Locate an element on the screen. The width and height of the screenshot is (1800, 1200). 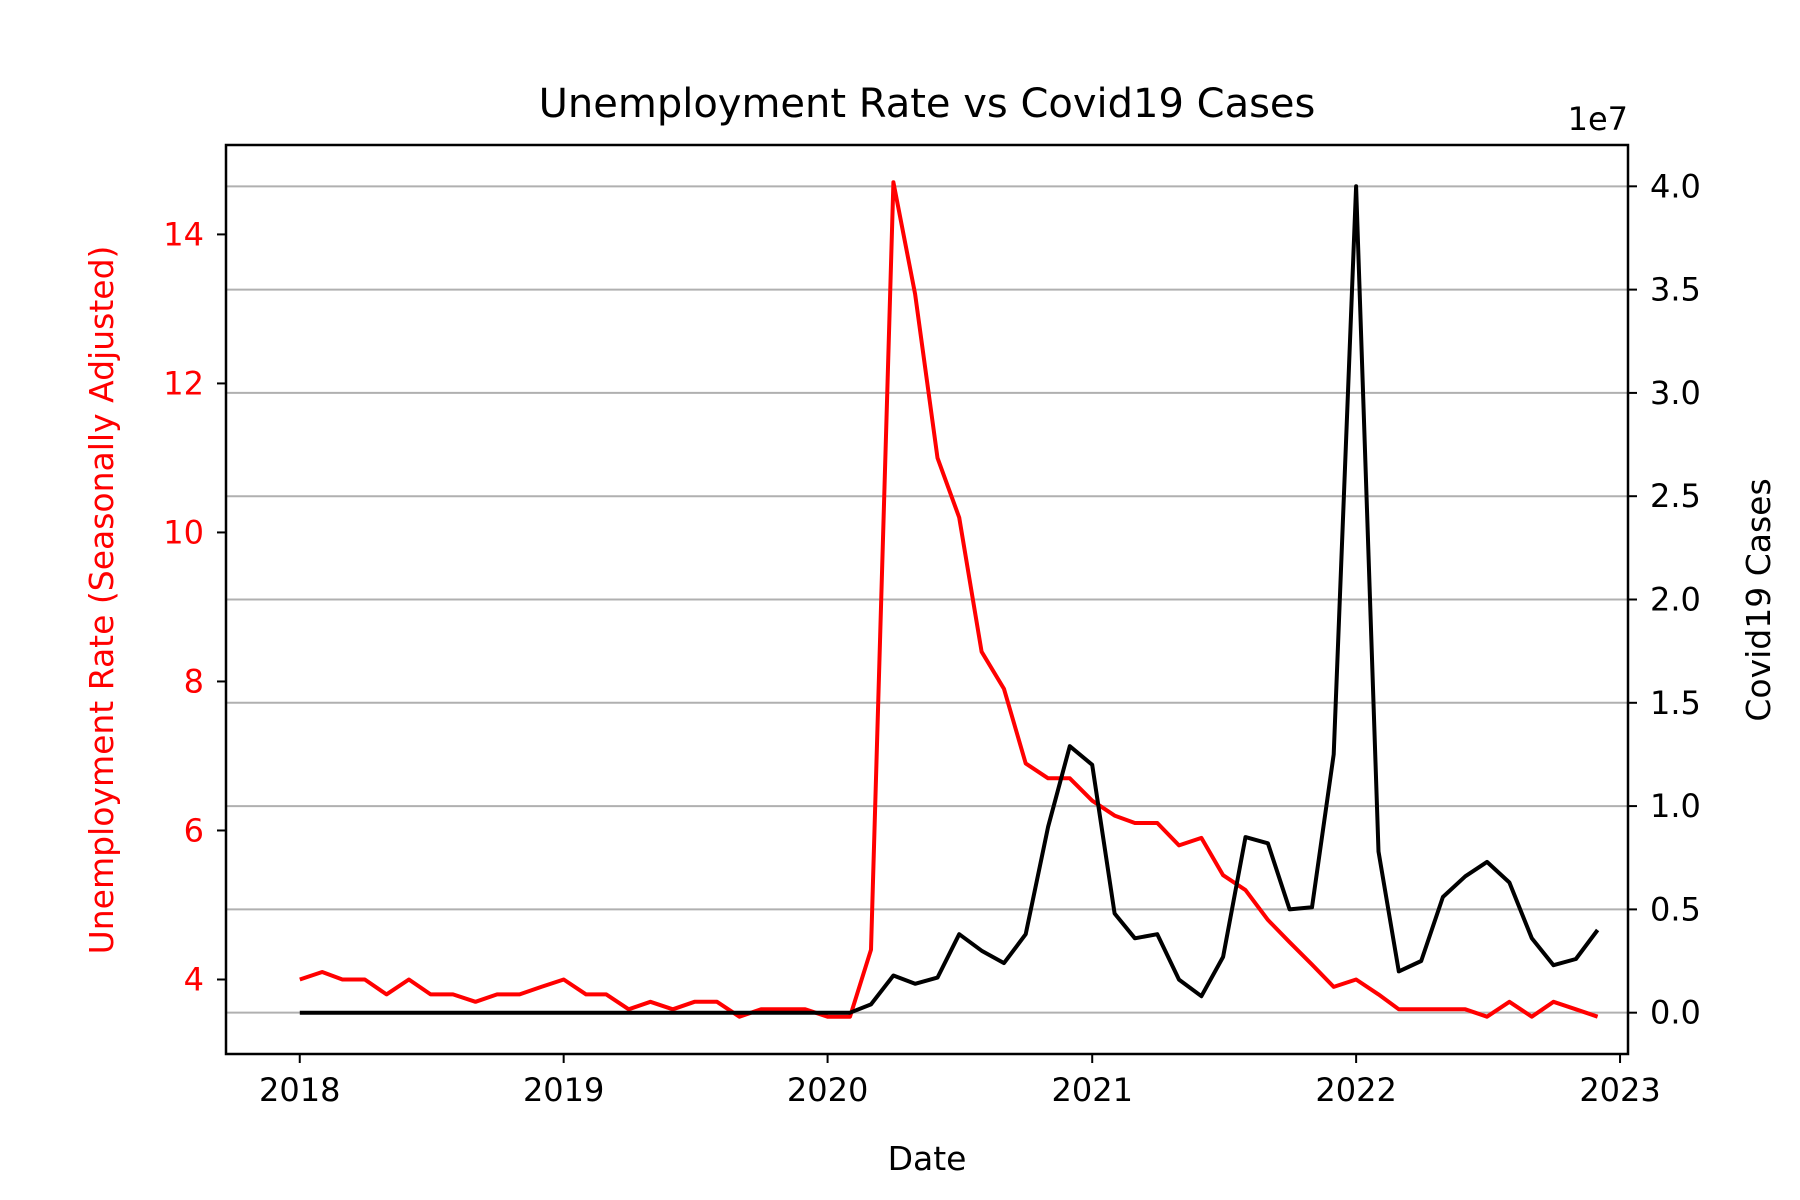
y-right-tick-label-0.5: 0.5 is located at coordinates (1675, 909).